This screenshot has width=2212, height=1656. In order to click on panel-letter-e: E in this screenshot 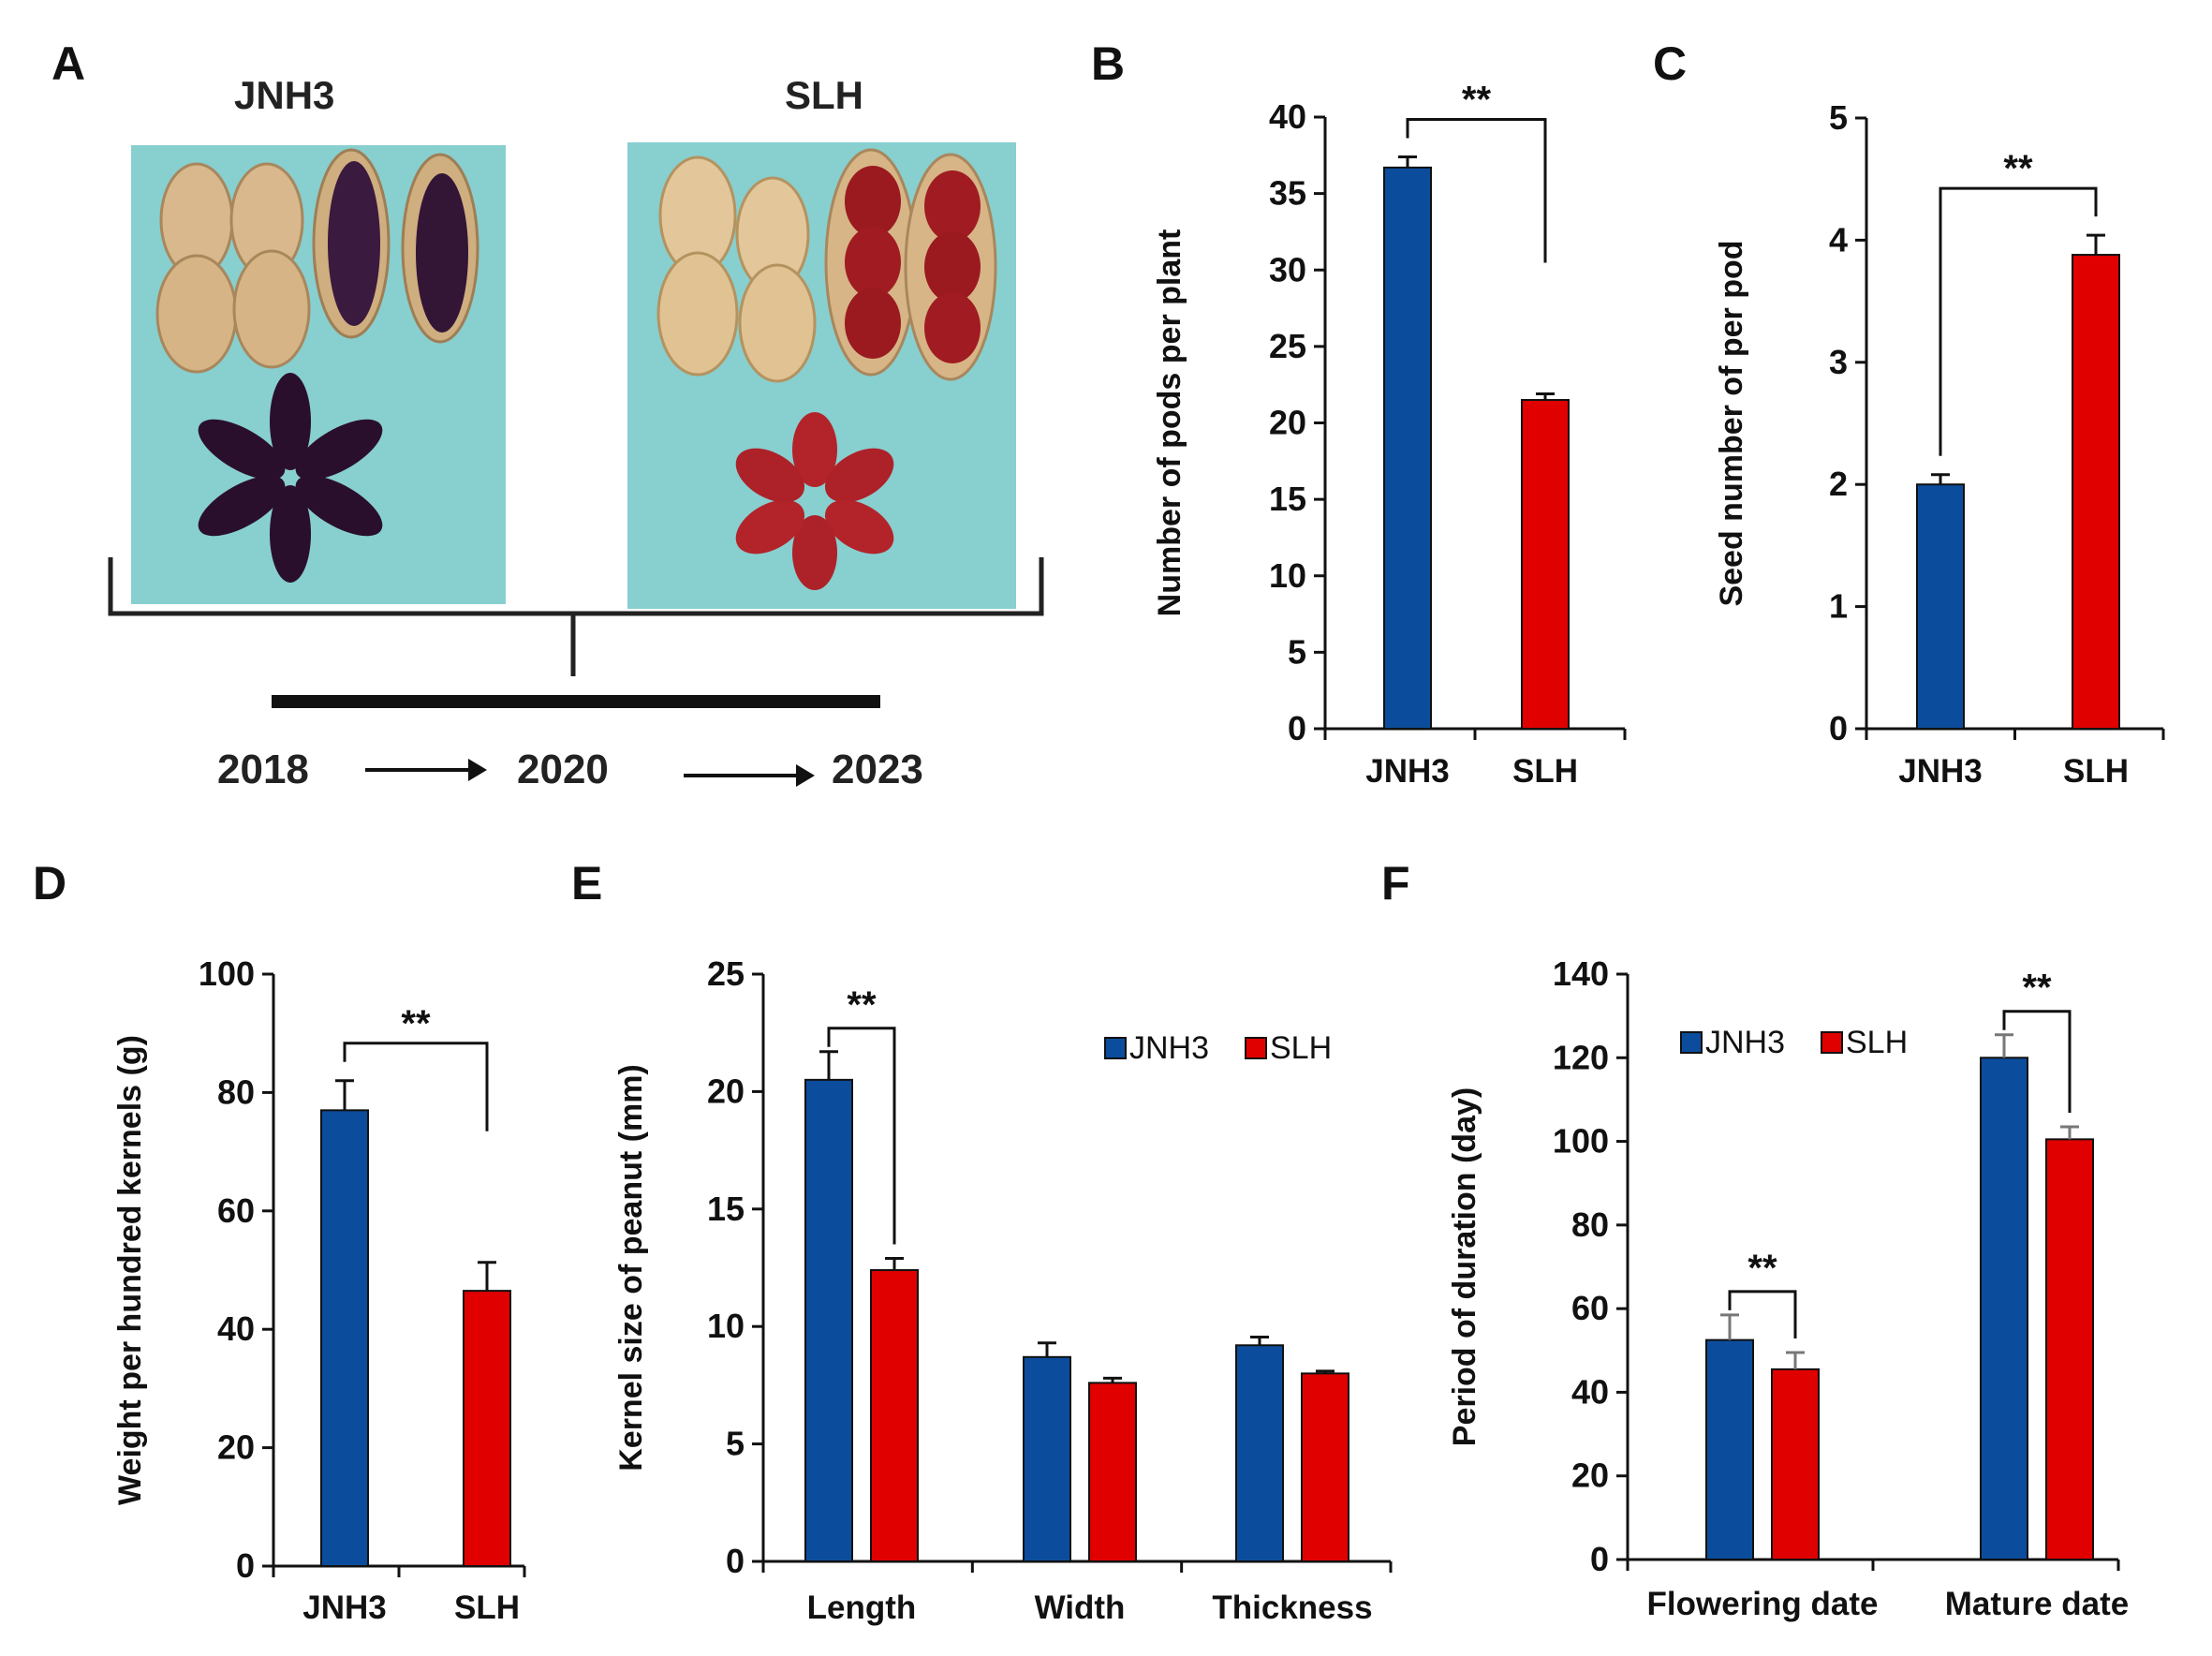, I will do `click(586, 883)`.